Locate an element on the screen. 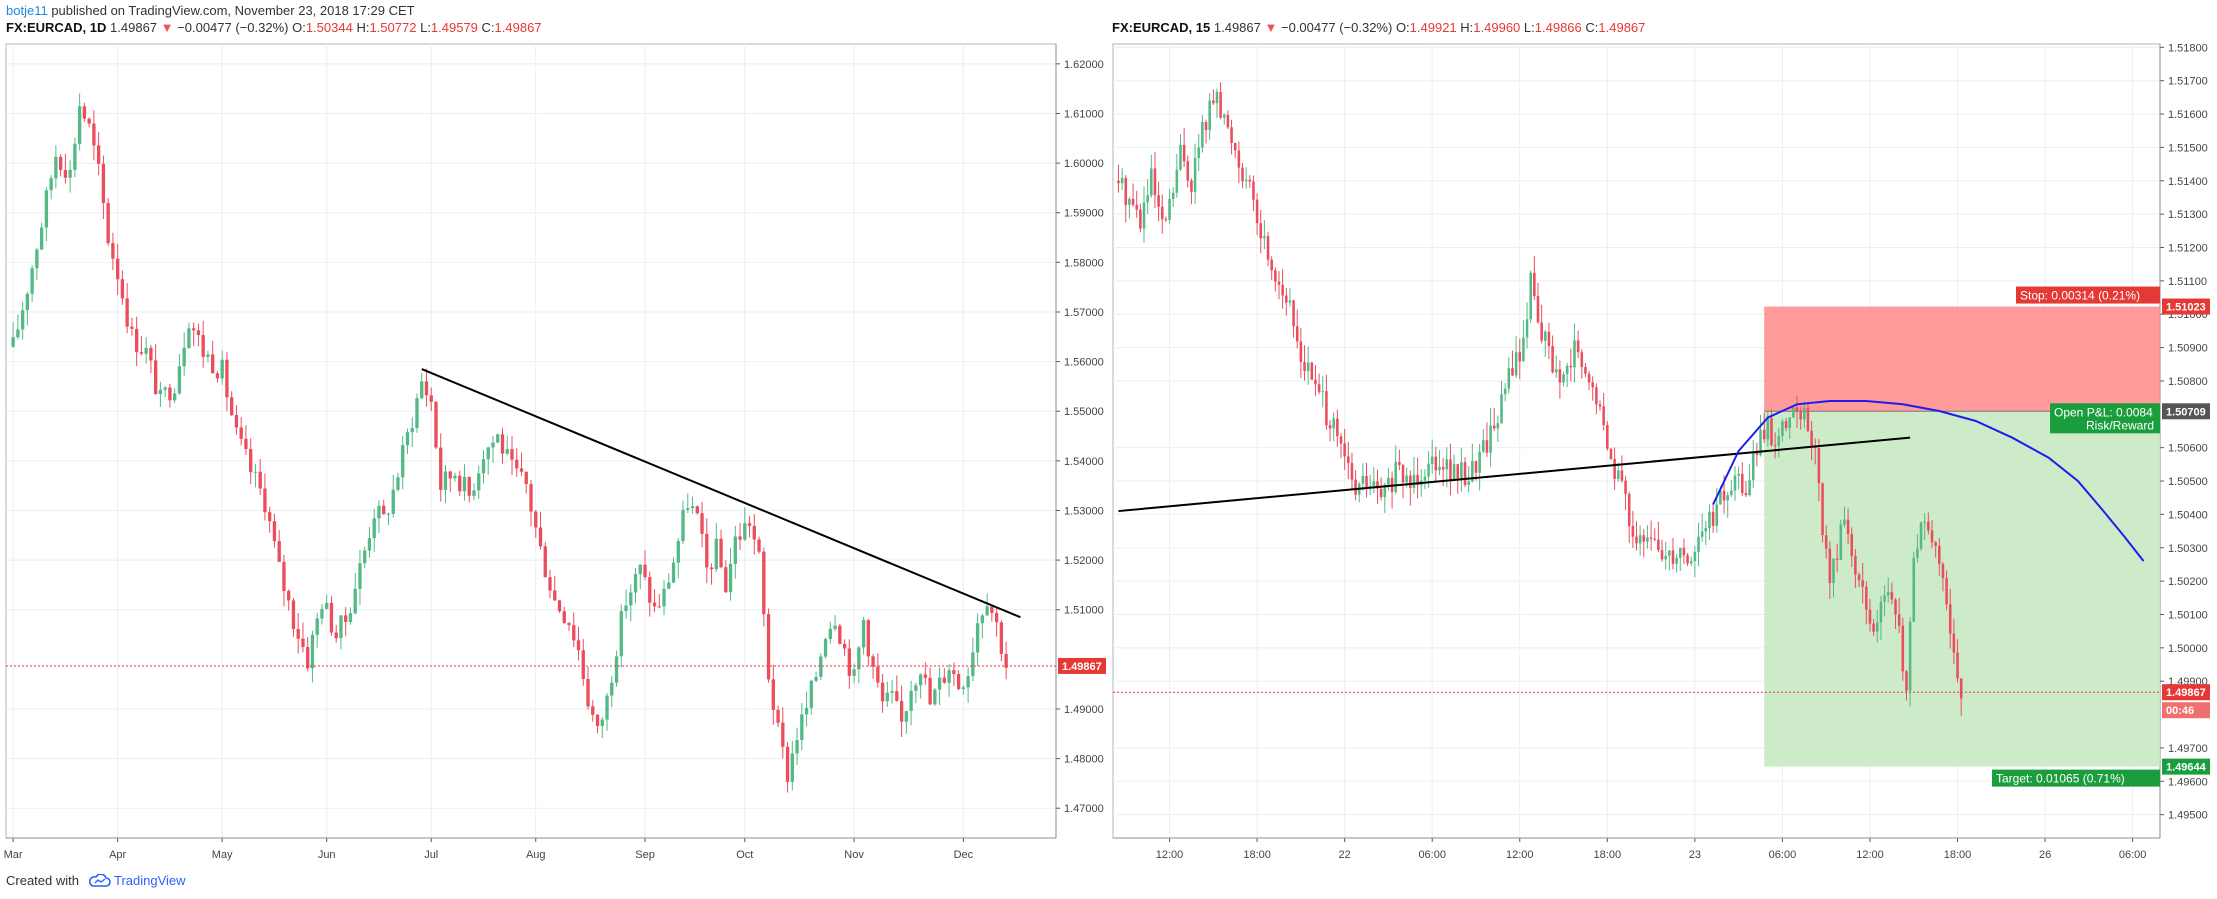  x-tick-label: Sep is located at coordinates (645, 855).